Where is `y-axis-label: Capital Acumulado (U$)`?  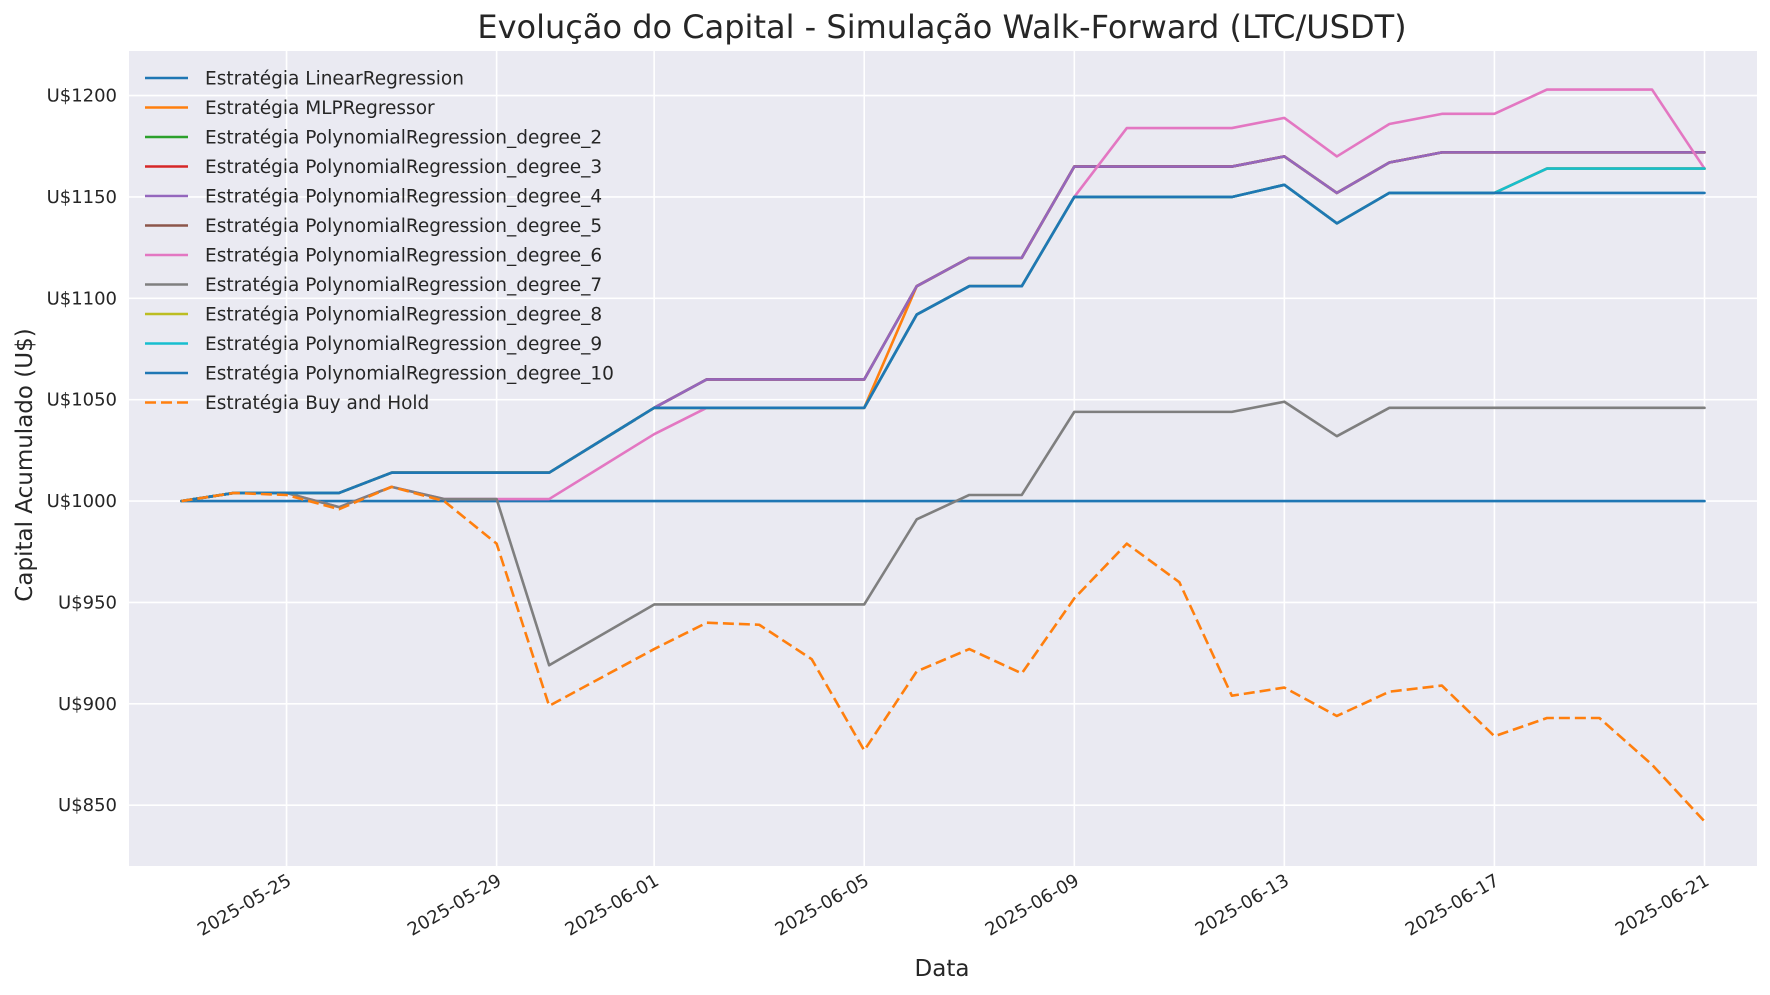 y-axis-label: Capital Acumulado (U$) is located at coordinates (25, 464).